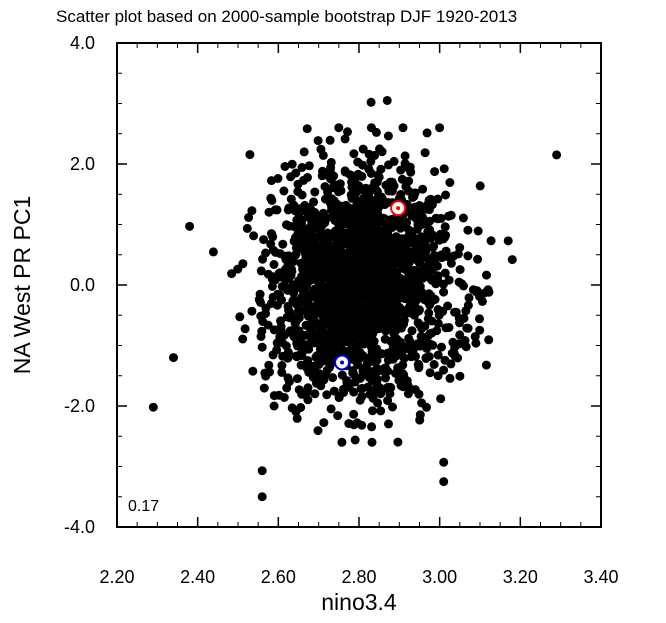  Describe the element at coordinates (370, 285) in the screenshot. I see `highlight-markers` at that location.